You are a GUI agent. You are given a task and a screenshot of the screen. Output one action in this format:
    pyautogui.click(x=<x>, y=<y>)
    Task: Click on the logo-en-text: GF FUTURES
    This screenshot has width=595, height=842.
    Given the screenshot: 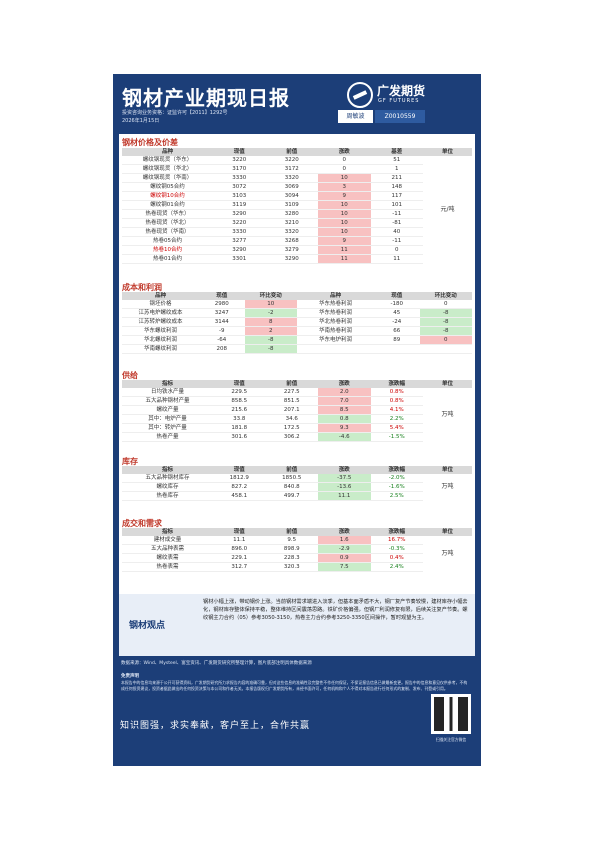 What is the action you would take?
    pyautogui.click(x=399, y=101)
    